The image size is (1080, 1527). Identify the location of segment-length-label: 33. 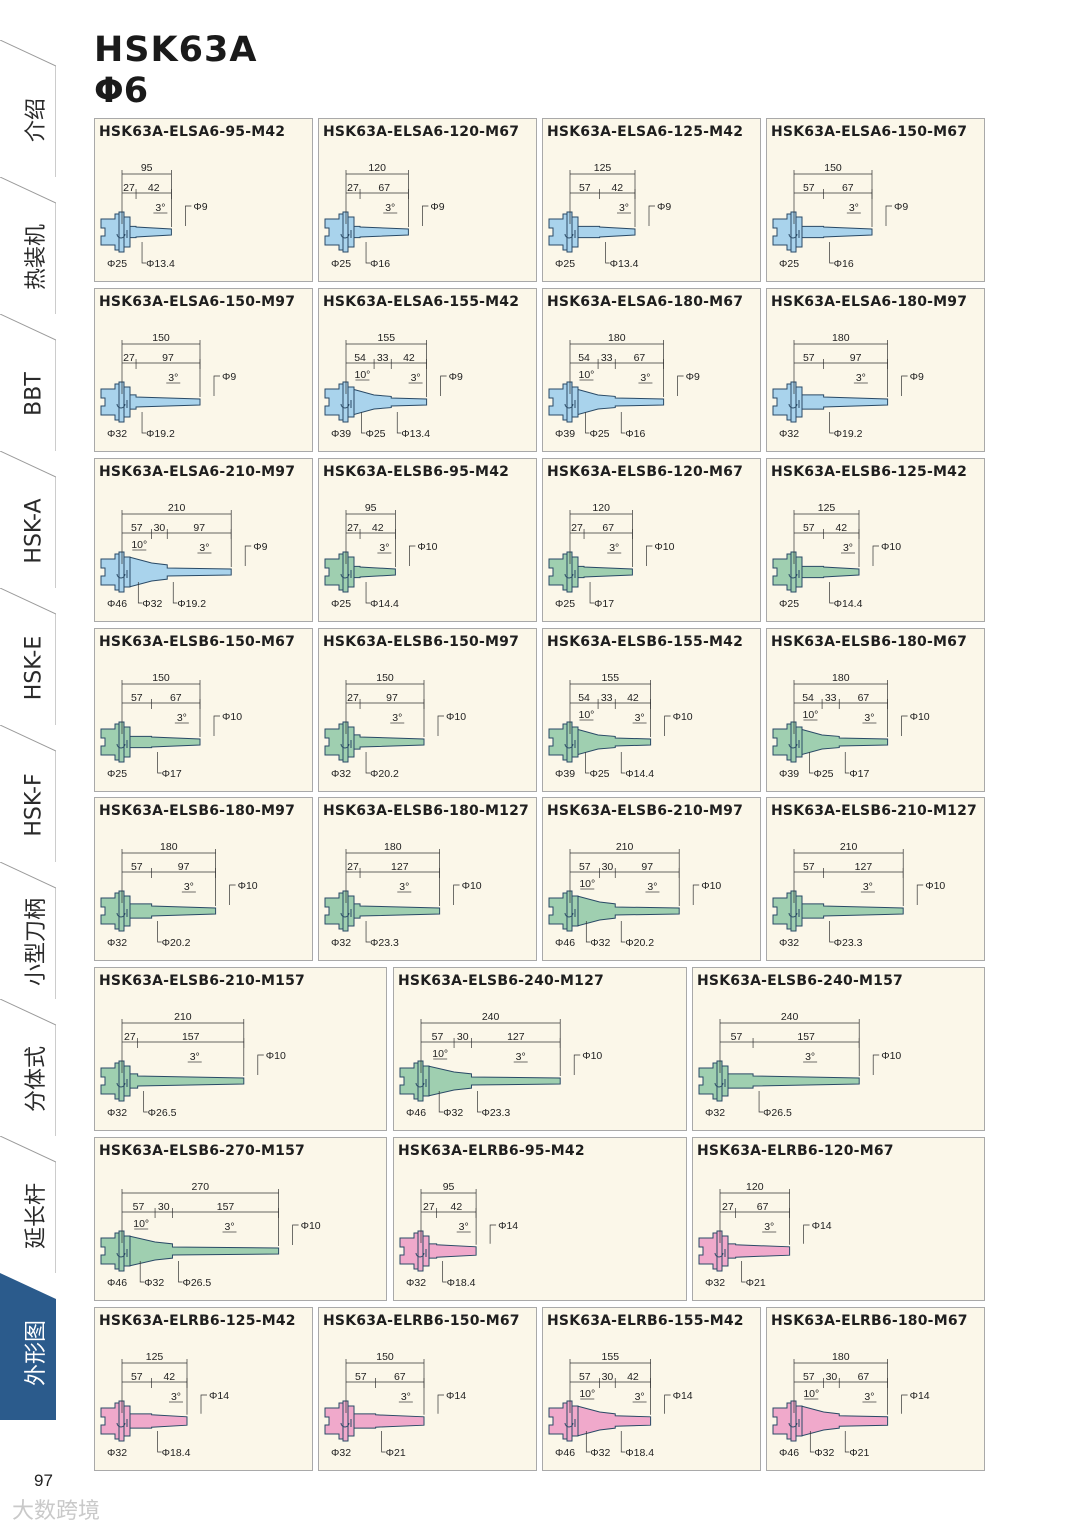
(607, 698).